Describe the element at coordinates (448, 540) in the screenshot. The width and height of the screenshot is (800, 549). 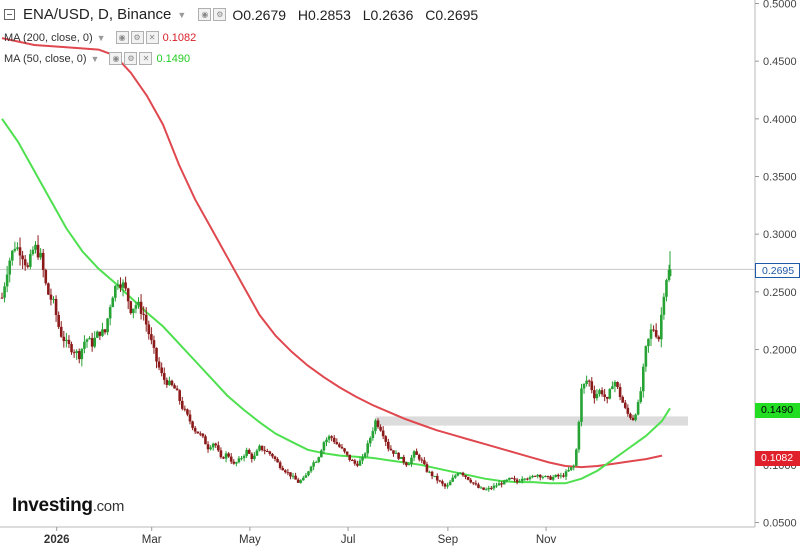
I see `x-tick-label: Sep` at that location.